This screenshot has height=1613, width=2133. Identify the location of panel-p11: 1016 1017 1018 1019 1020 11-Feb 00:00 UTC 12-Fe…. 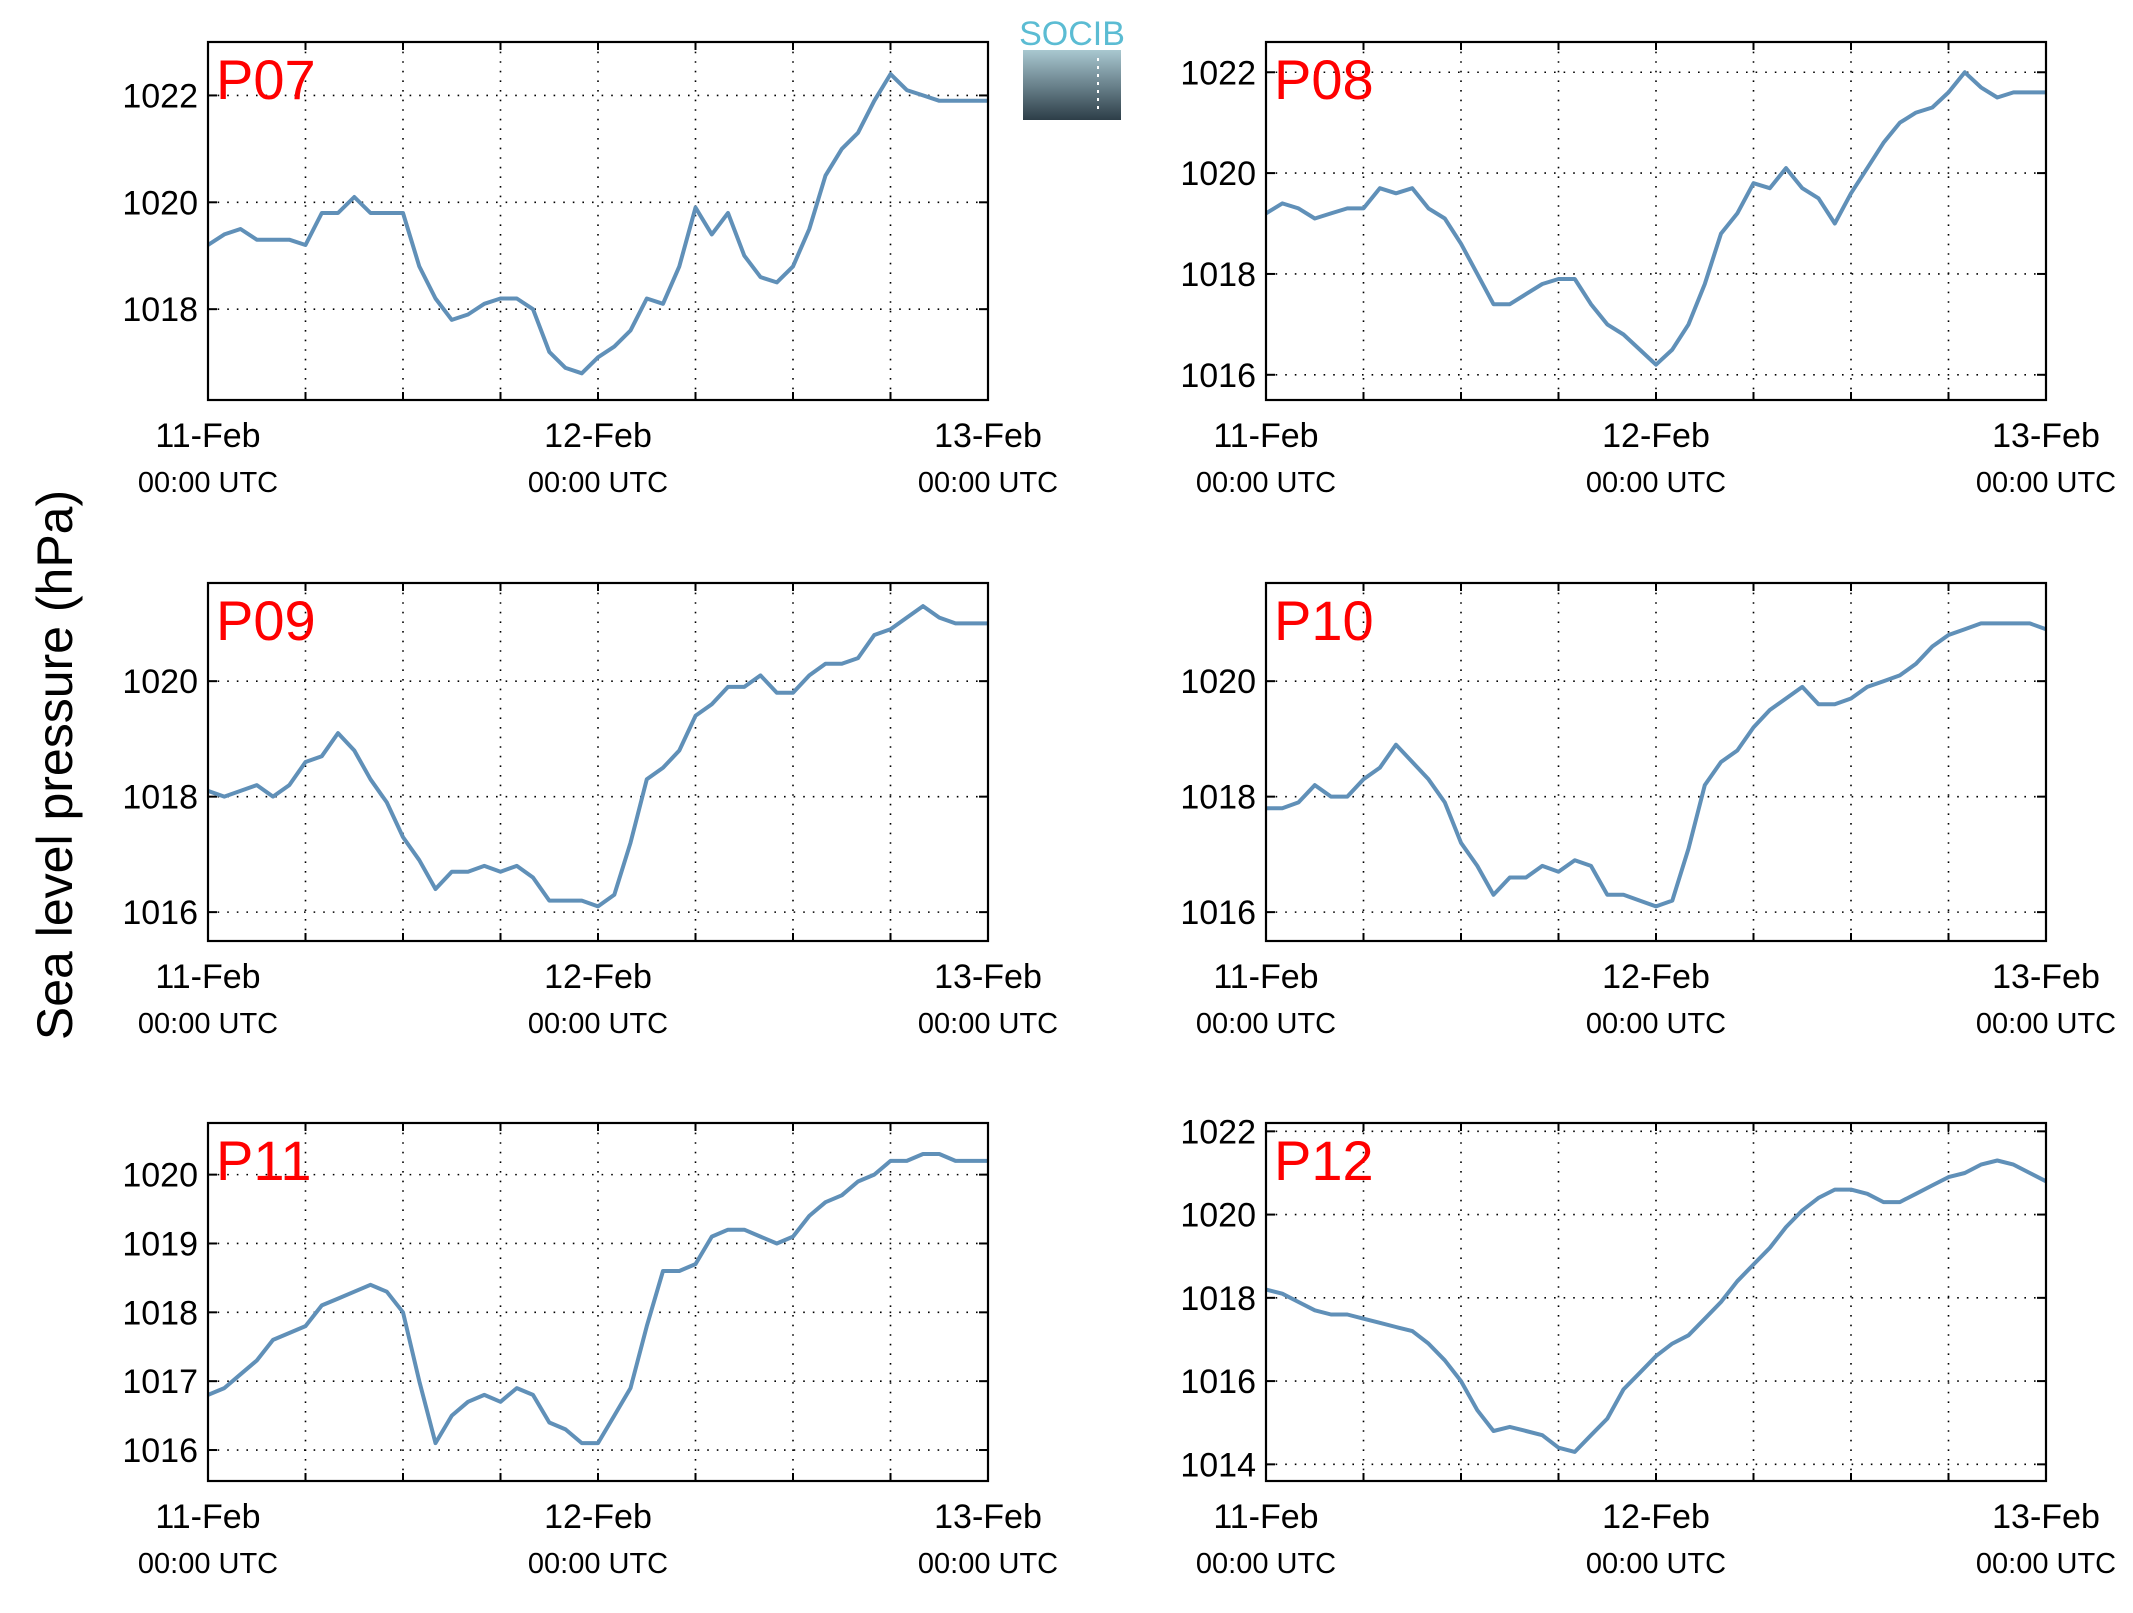
(590, 1350).